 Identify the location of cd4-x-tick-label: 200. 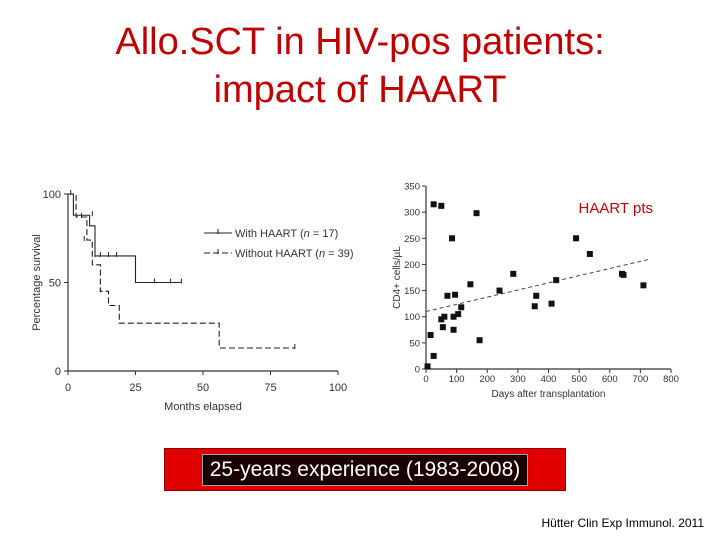
(487, 379).